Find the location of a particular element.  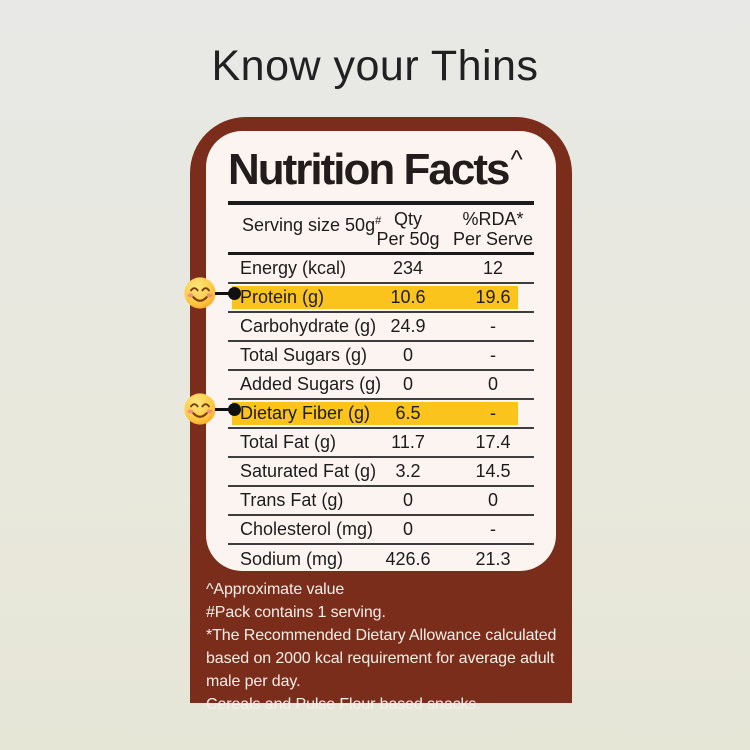

serving-superscript: # is located at coordinates (378, 221).